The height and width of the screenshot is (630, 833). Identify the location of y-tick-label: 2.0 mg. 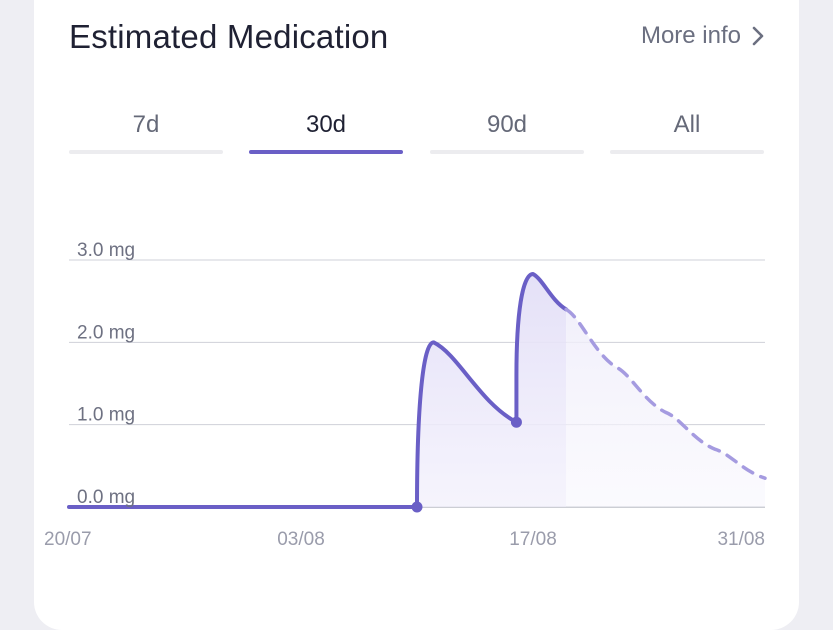
(106, 332).